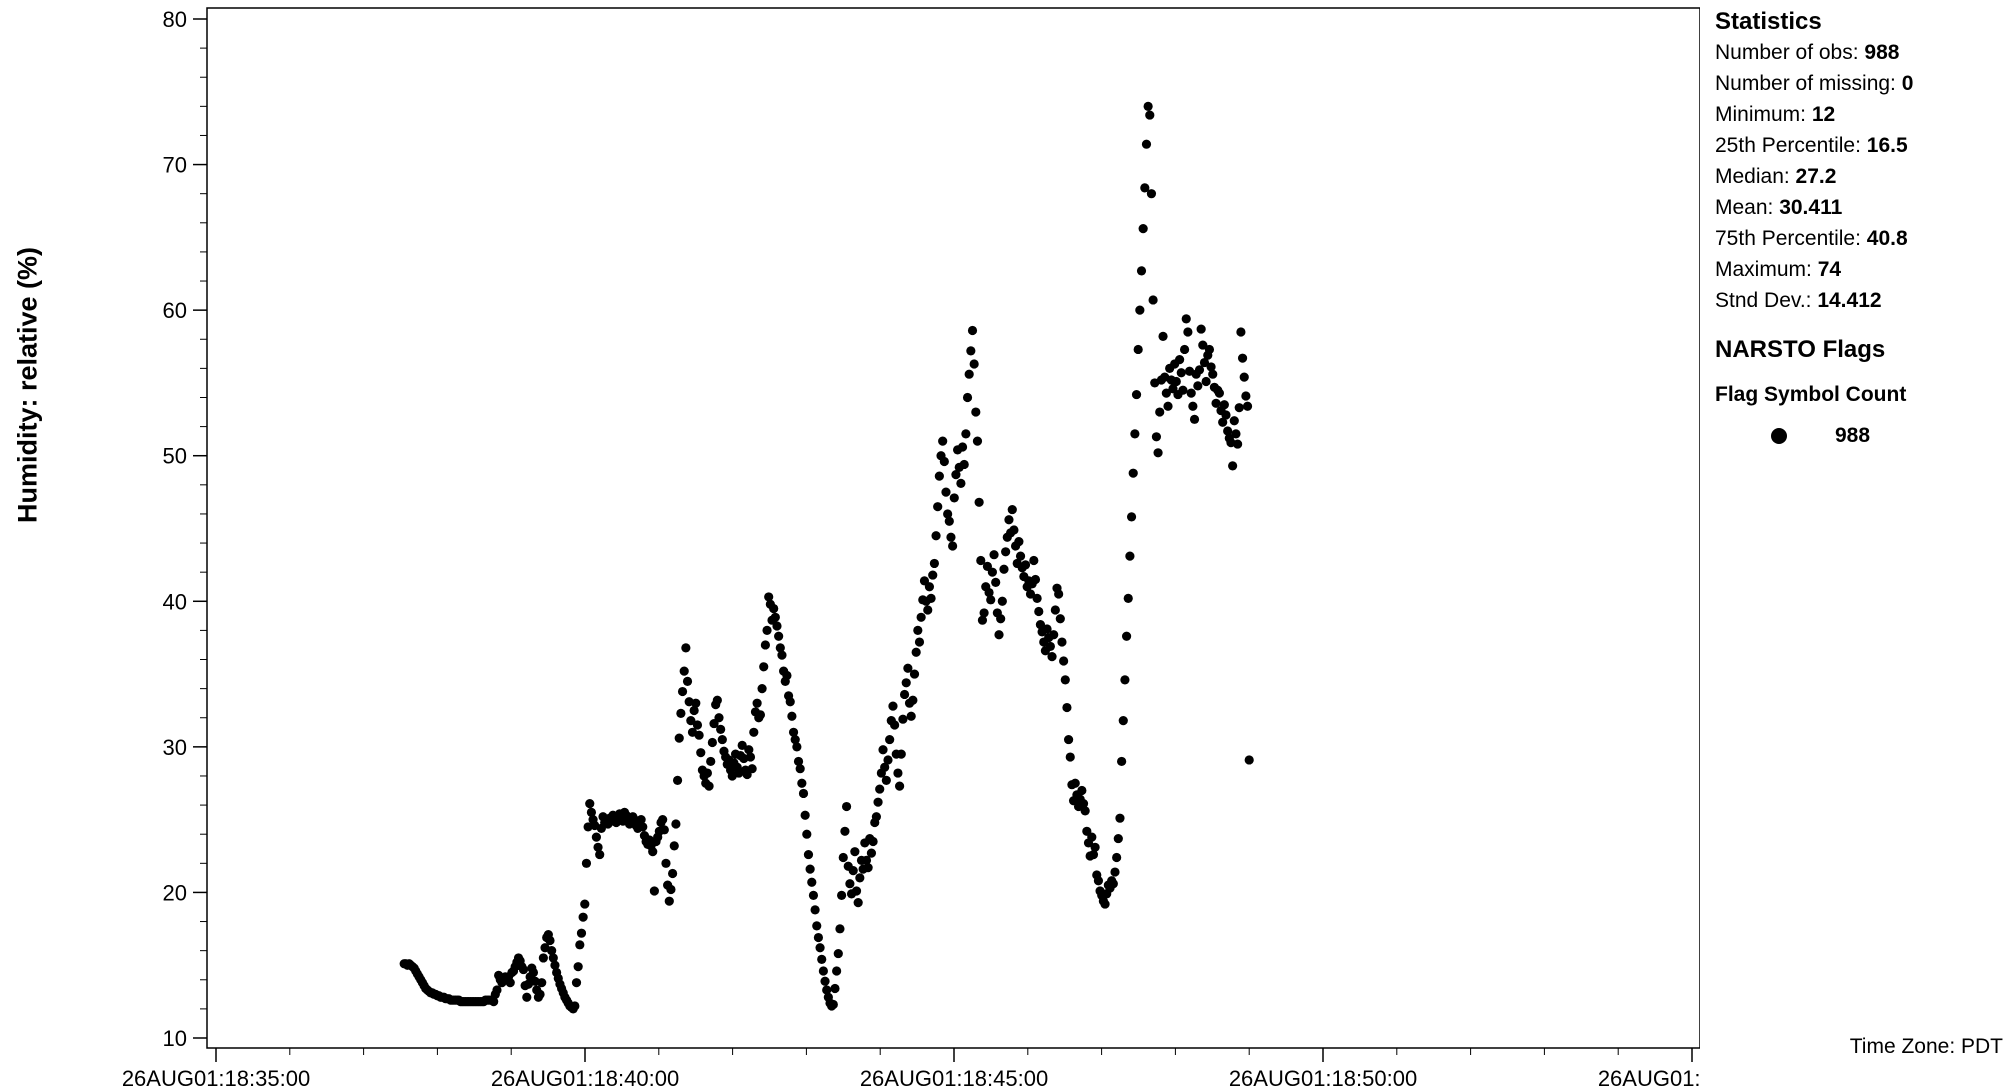 The height and width of the screenshot is (1090, 2013). Describe the element at coordinates (1853, 435) in the screenshot. I see `flag-count: 988` at that location.